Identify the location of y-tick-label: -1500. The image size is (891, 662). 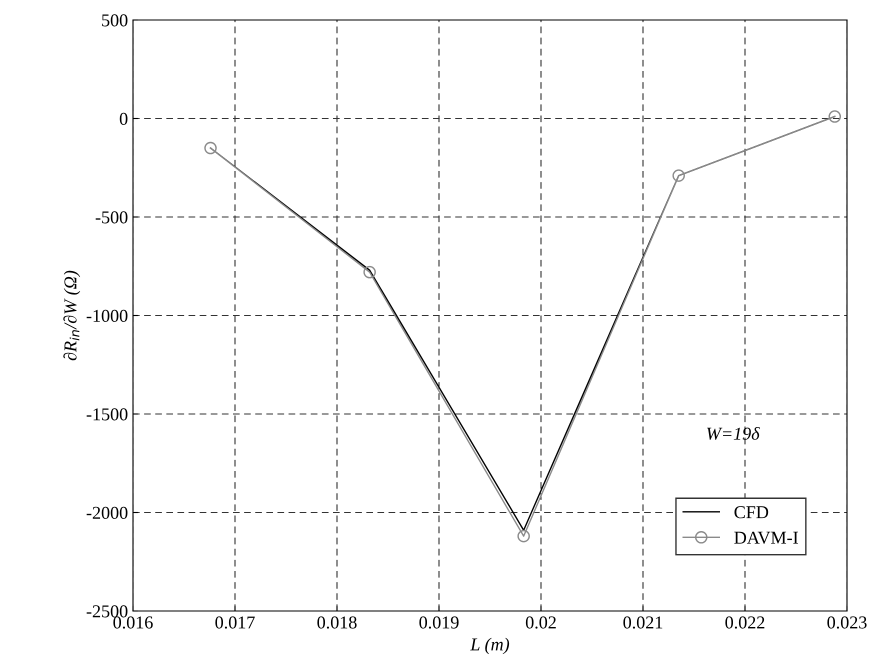
(107, 414).